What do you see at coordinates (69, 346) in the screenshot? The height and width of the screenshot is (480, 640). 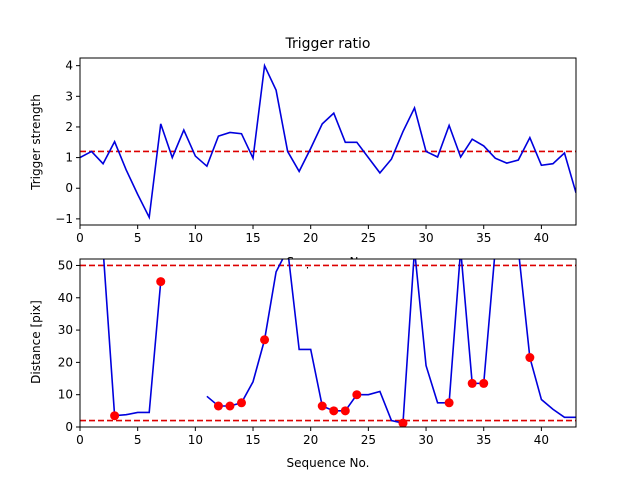 I see `y-ticks-bottom: 0 10 20 30 40 50` at bounding box center [69, 346].